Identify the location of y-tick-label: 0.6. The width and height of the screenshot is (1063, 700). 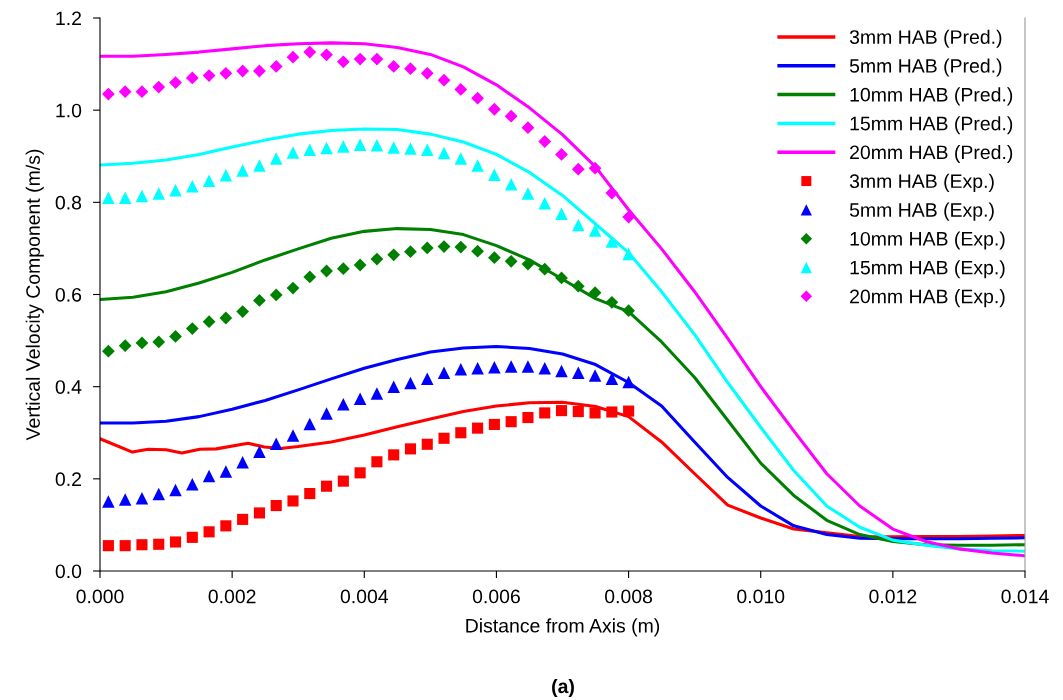
(68, 294).